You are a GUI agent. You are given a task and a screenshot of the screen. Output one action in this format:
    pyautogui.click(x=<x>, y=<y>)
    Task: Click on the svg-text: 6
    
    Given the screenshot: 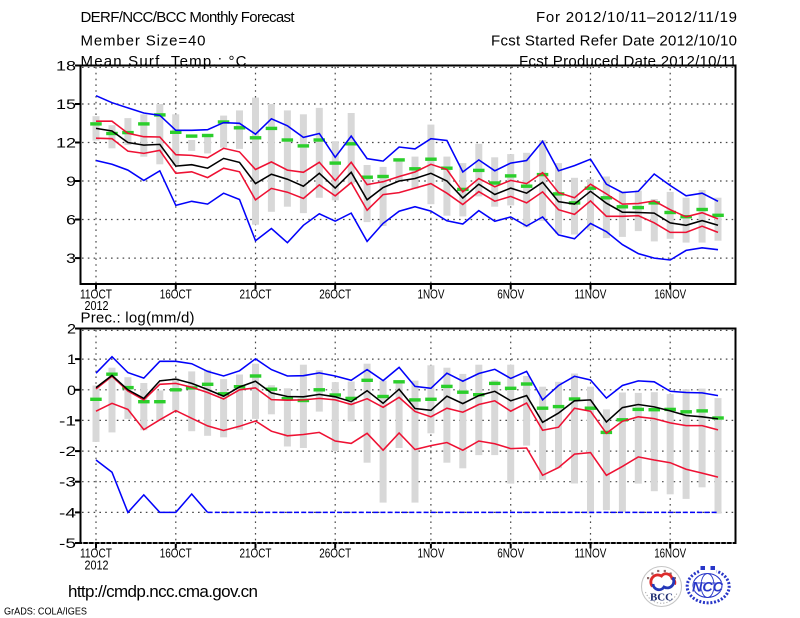 What is the action you would take?
    pyautogui.click(x=71, y=220)
    